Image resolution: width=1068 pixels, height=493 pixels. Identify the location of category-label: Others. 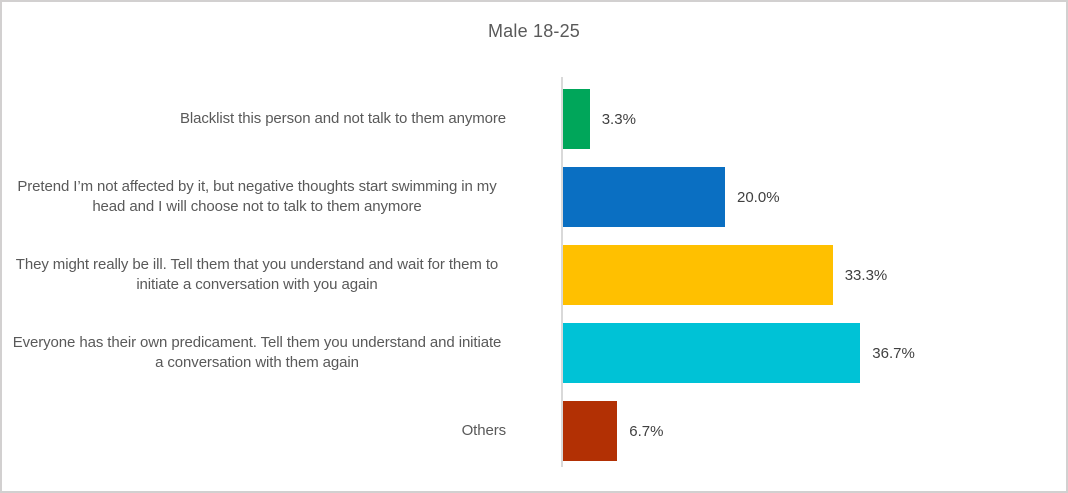
(484, 431).